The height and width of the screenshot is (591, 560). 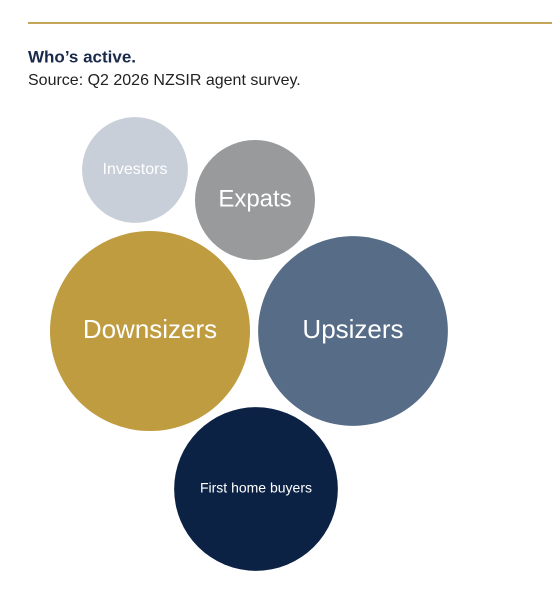 I want to click on chart-title: Who’s active., so click(x=82, y=56).